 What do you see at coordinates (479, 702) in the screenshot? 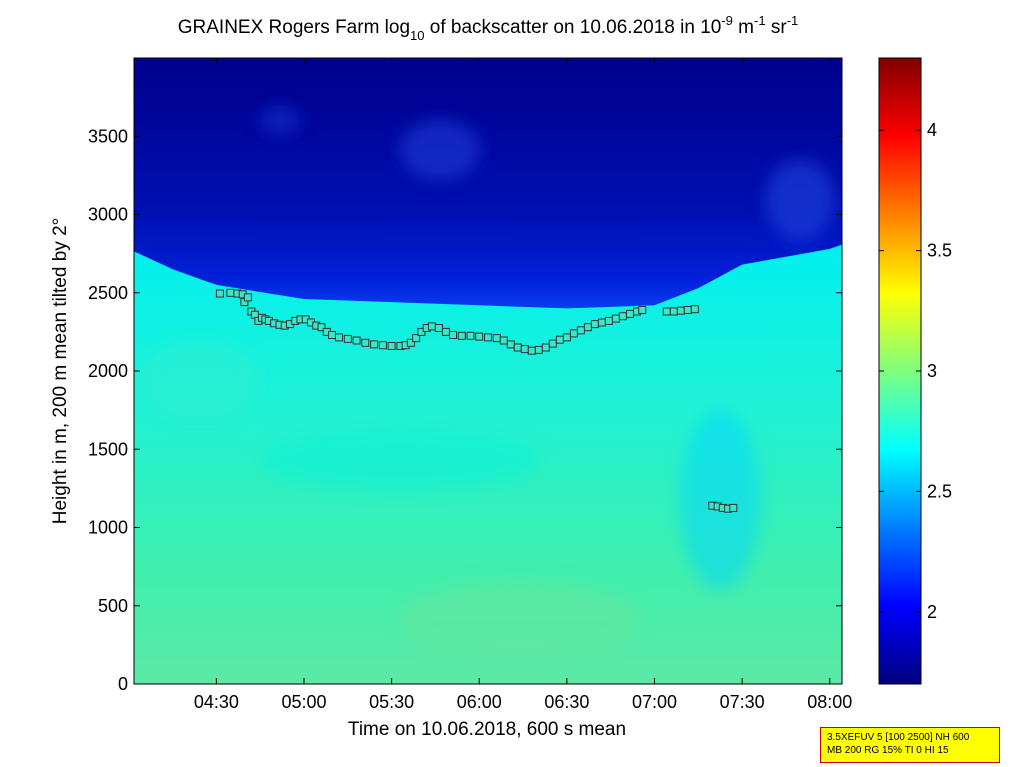
I see `x-tick-label: 06:00` at bounding box center [479, 702].